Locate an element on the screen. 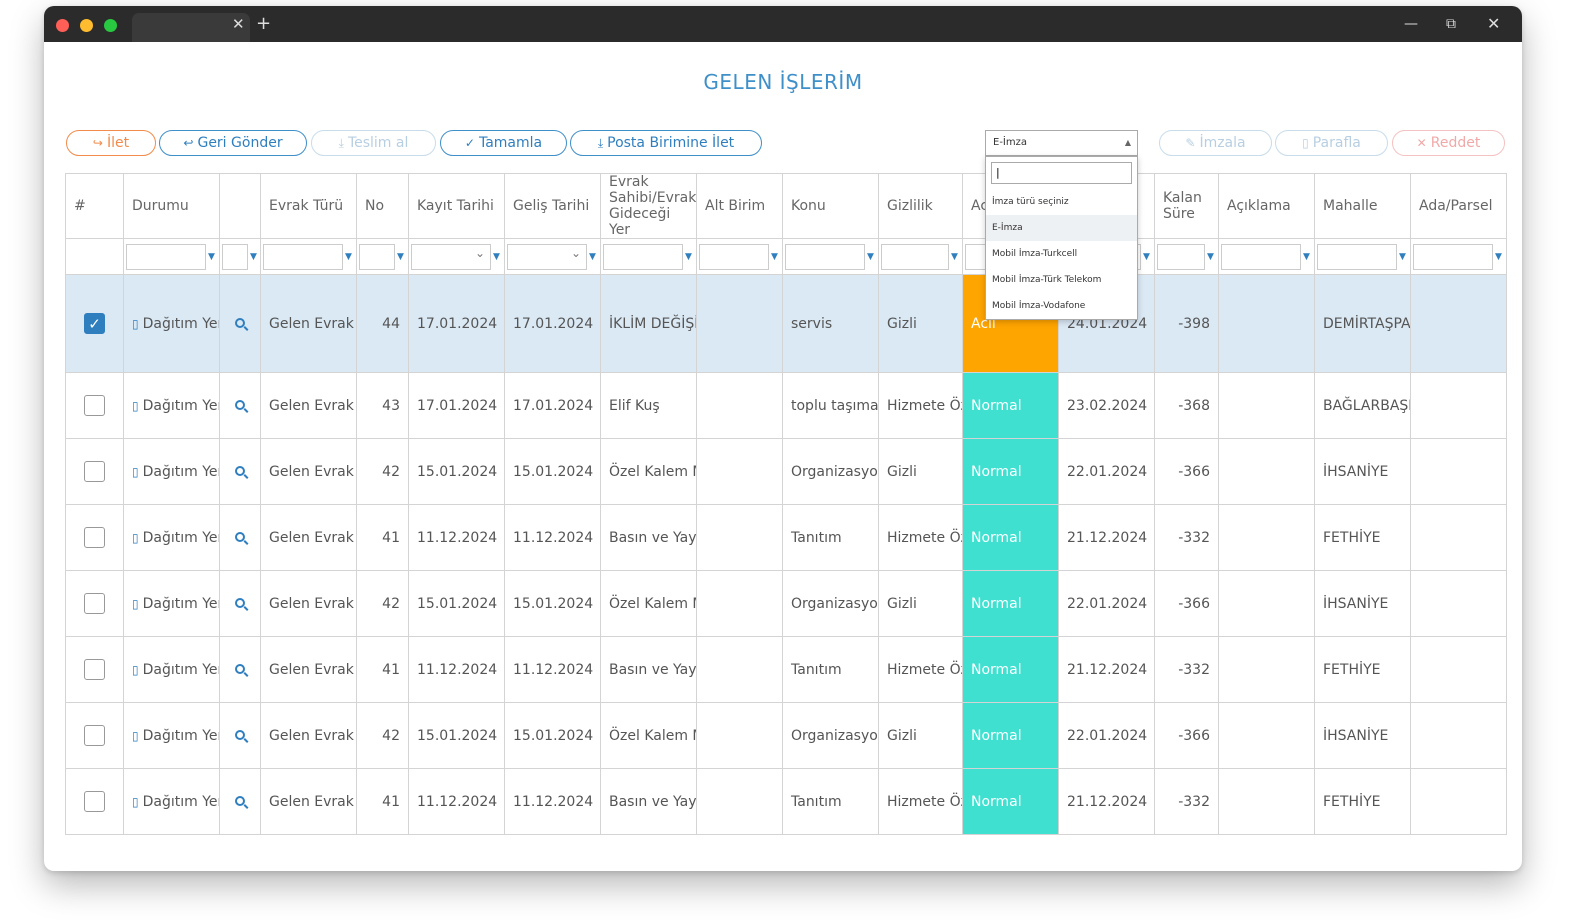 Image resolution: width=1572 pixels, height=920 pixels. column-header: Geliş Tarihi is located at coordinates (552, 206).